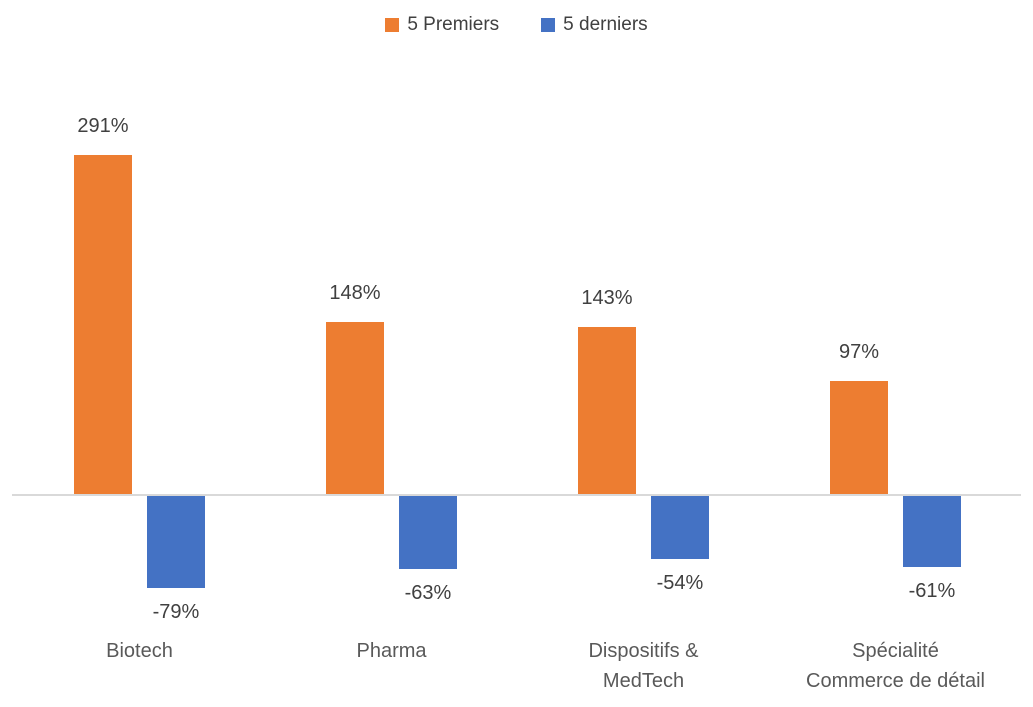 The width and height of the screenshot is (1033, 707). What do you see at coordinates (391, 651) in the screenshot?
I see `category-label-1: Pharma` at bounding box center [391, 651].